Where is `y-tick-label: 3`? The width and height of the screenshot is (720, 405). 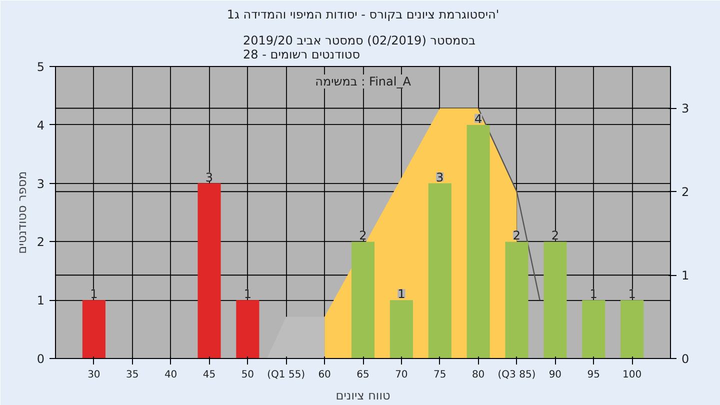
y-tick-label: 3 is located at coordinates (40, 183).